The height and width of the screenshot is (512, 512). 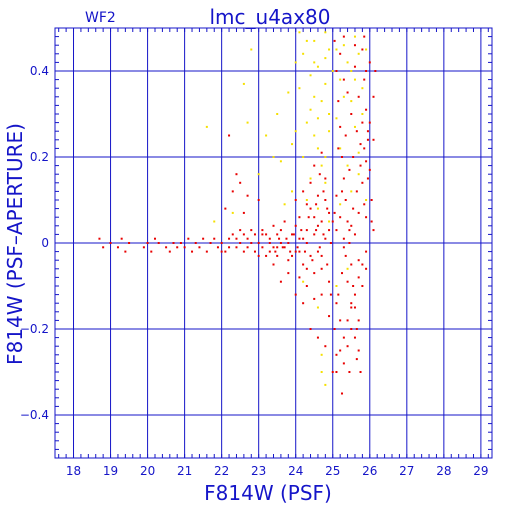 I want to click on x-axis-label: F814W (PSF), so click(x=268, y=493).